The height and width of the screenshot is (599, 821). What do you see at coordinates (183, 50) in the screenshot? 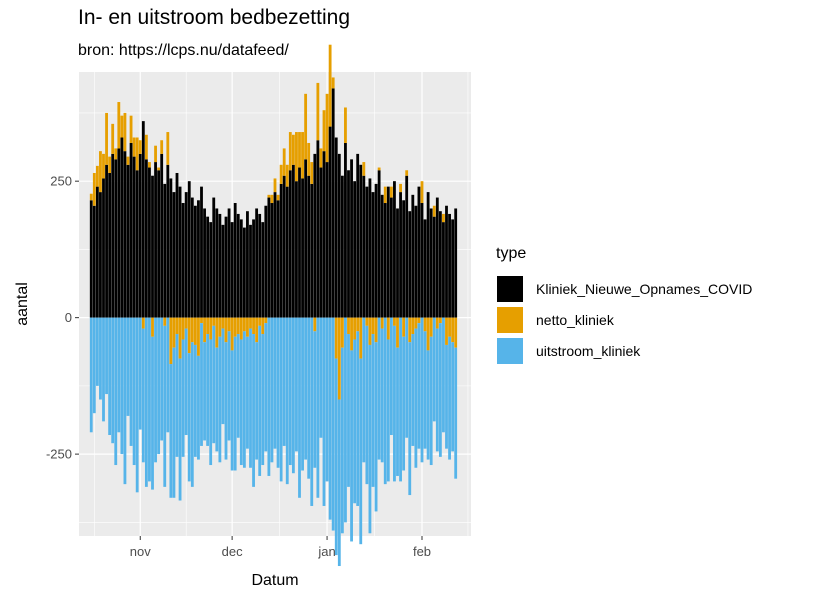
I see `chart-subtitle: bron: https://lcps.nu/datafeed/` at bounding box center [183, 50].